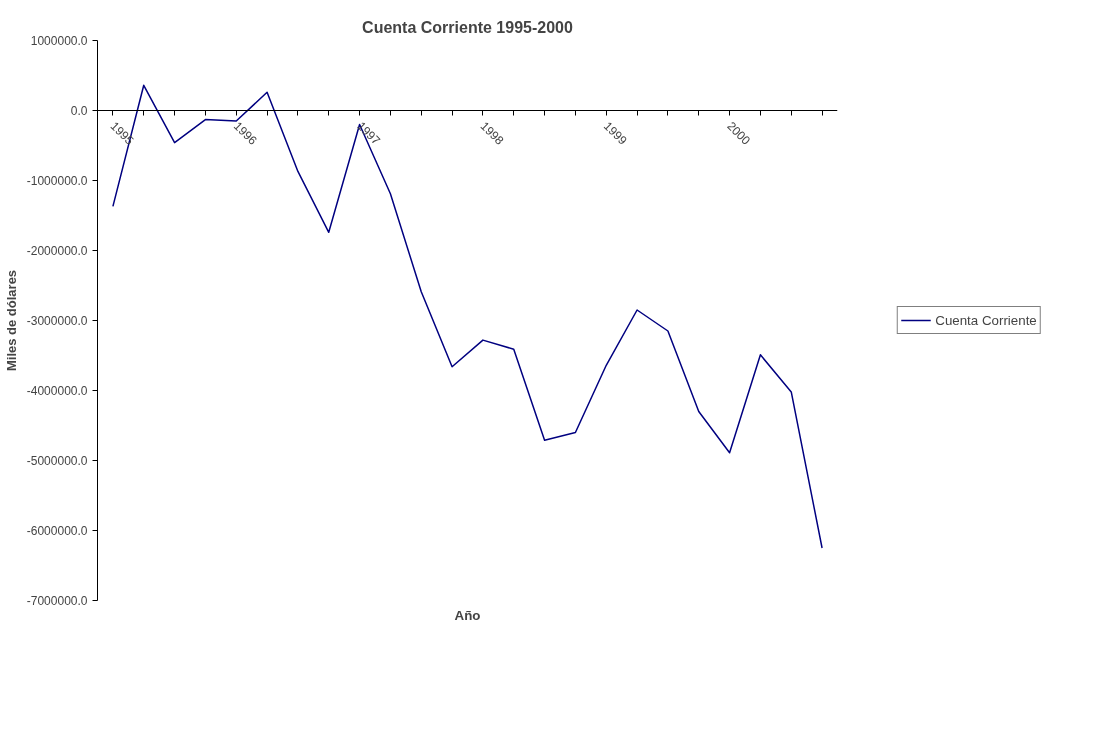 This screenshot has width=1113, height=744. What do you see at coordinates (11, 320) in the screenshot?
I see `y-axis-title: Miles de dólares` at bounding box center [11, 320].